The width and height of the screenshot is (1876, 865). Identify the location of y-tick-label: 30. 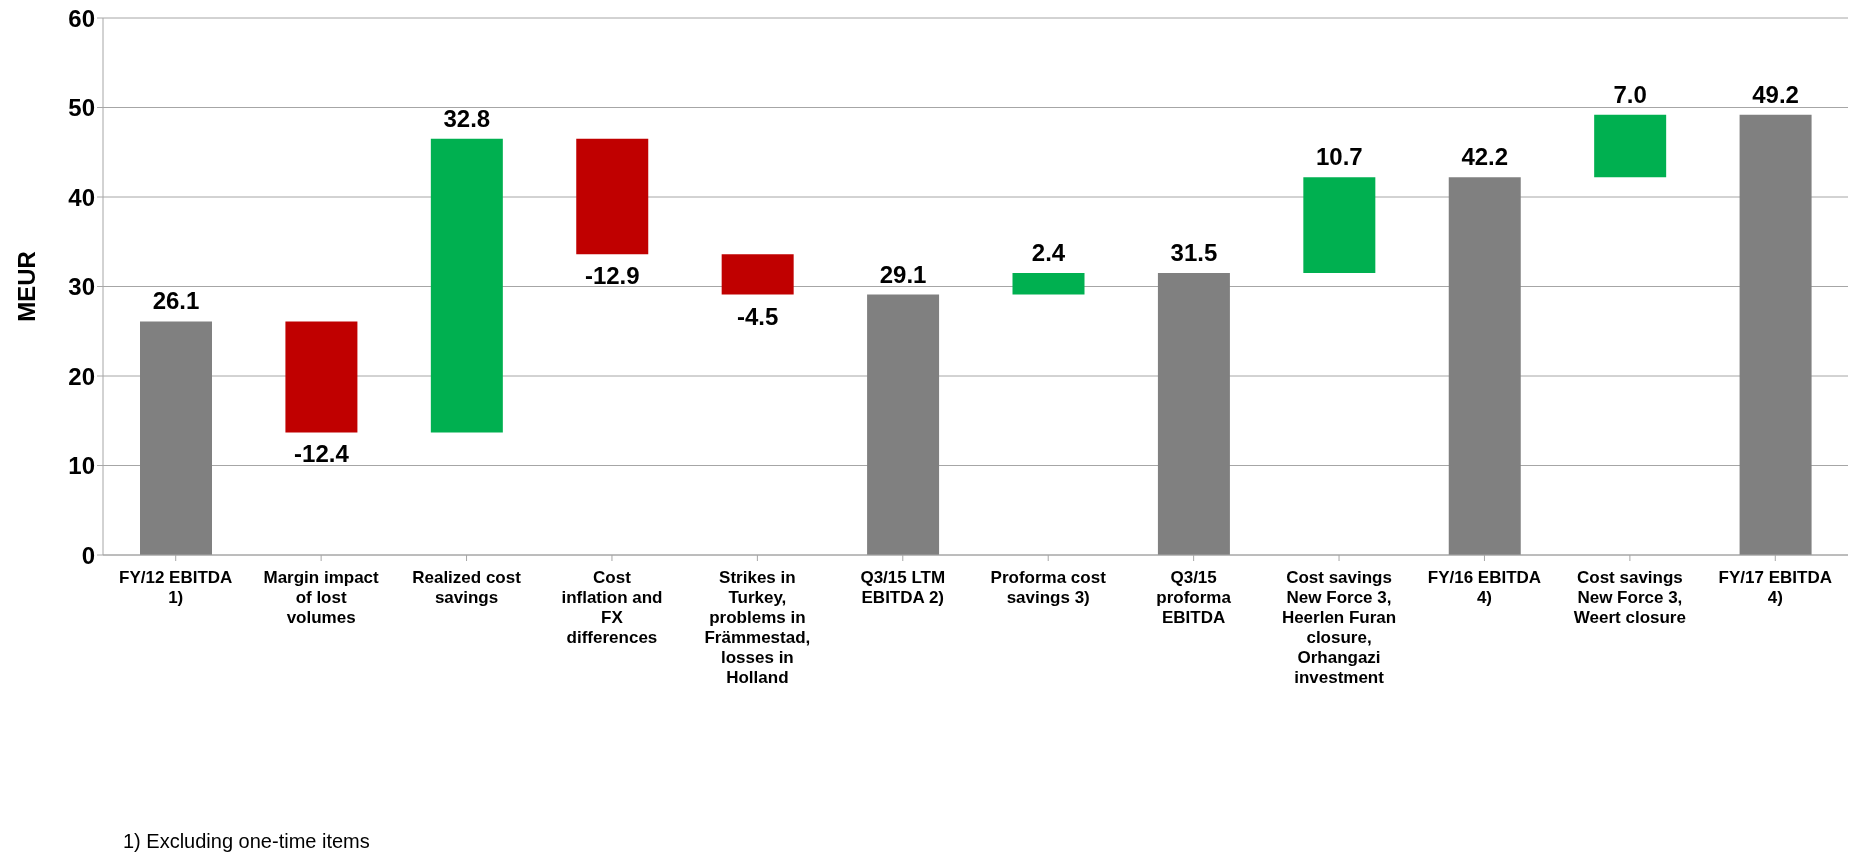
(81, 287).